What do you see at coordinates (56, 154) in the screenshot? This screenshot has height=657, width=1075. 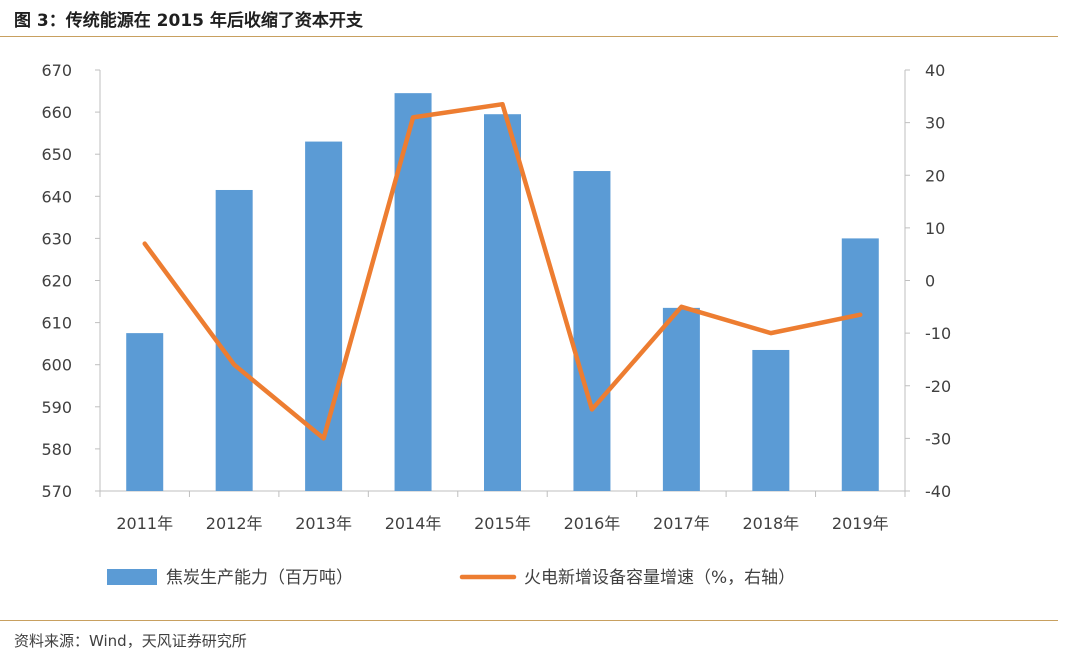 I see `left-axis-tick-label: 650` at bounding box center [56, 154].